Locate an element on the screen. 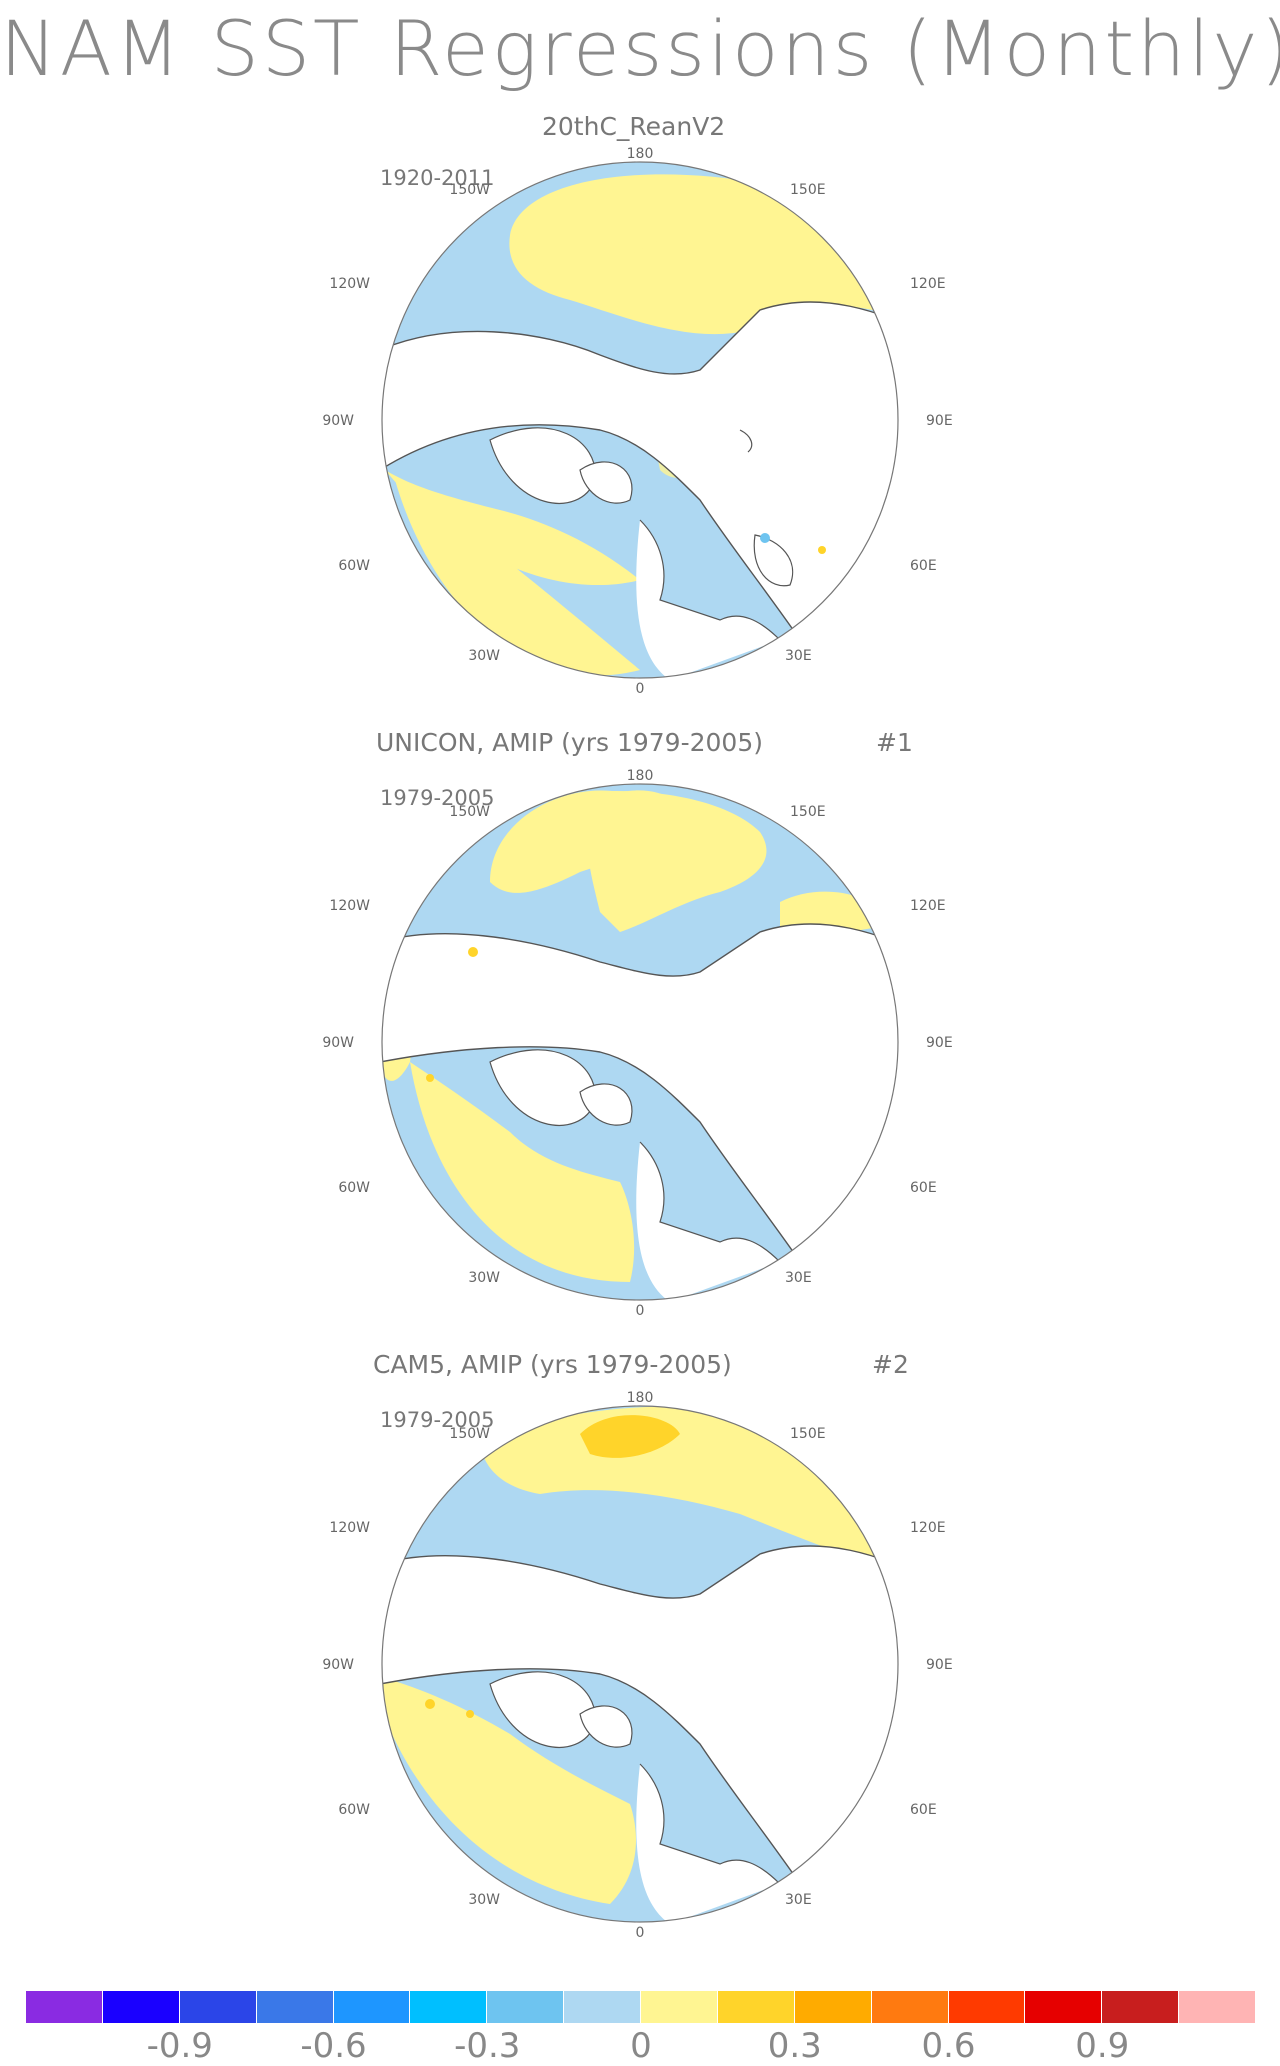 The image size is (1280, 2066). legend-tick-label: 0.9 is located at coordinates (1102, 2046).